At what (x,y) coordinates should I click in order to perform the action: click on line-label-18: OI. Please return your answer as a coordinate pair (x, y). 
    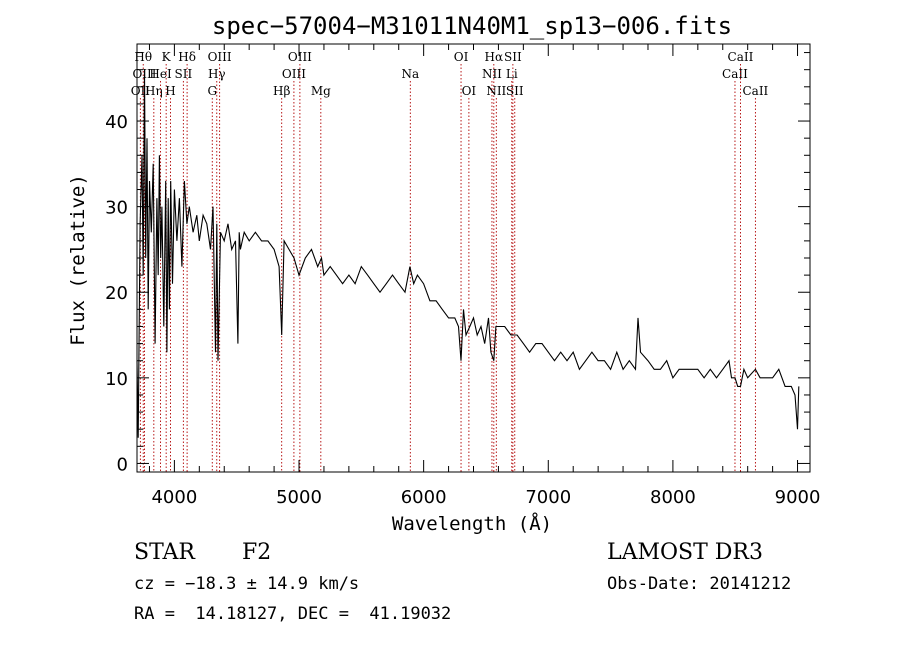
    Looking at the image, I should click on (469, 91).